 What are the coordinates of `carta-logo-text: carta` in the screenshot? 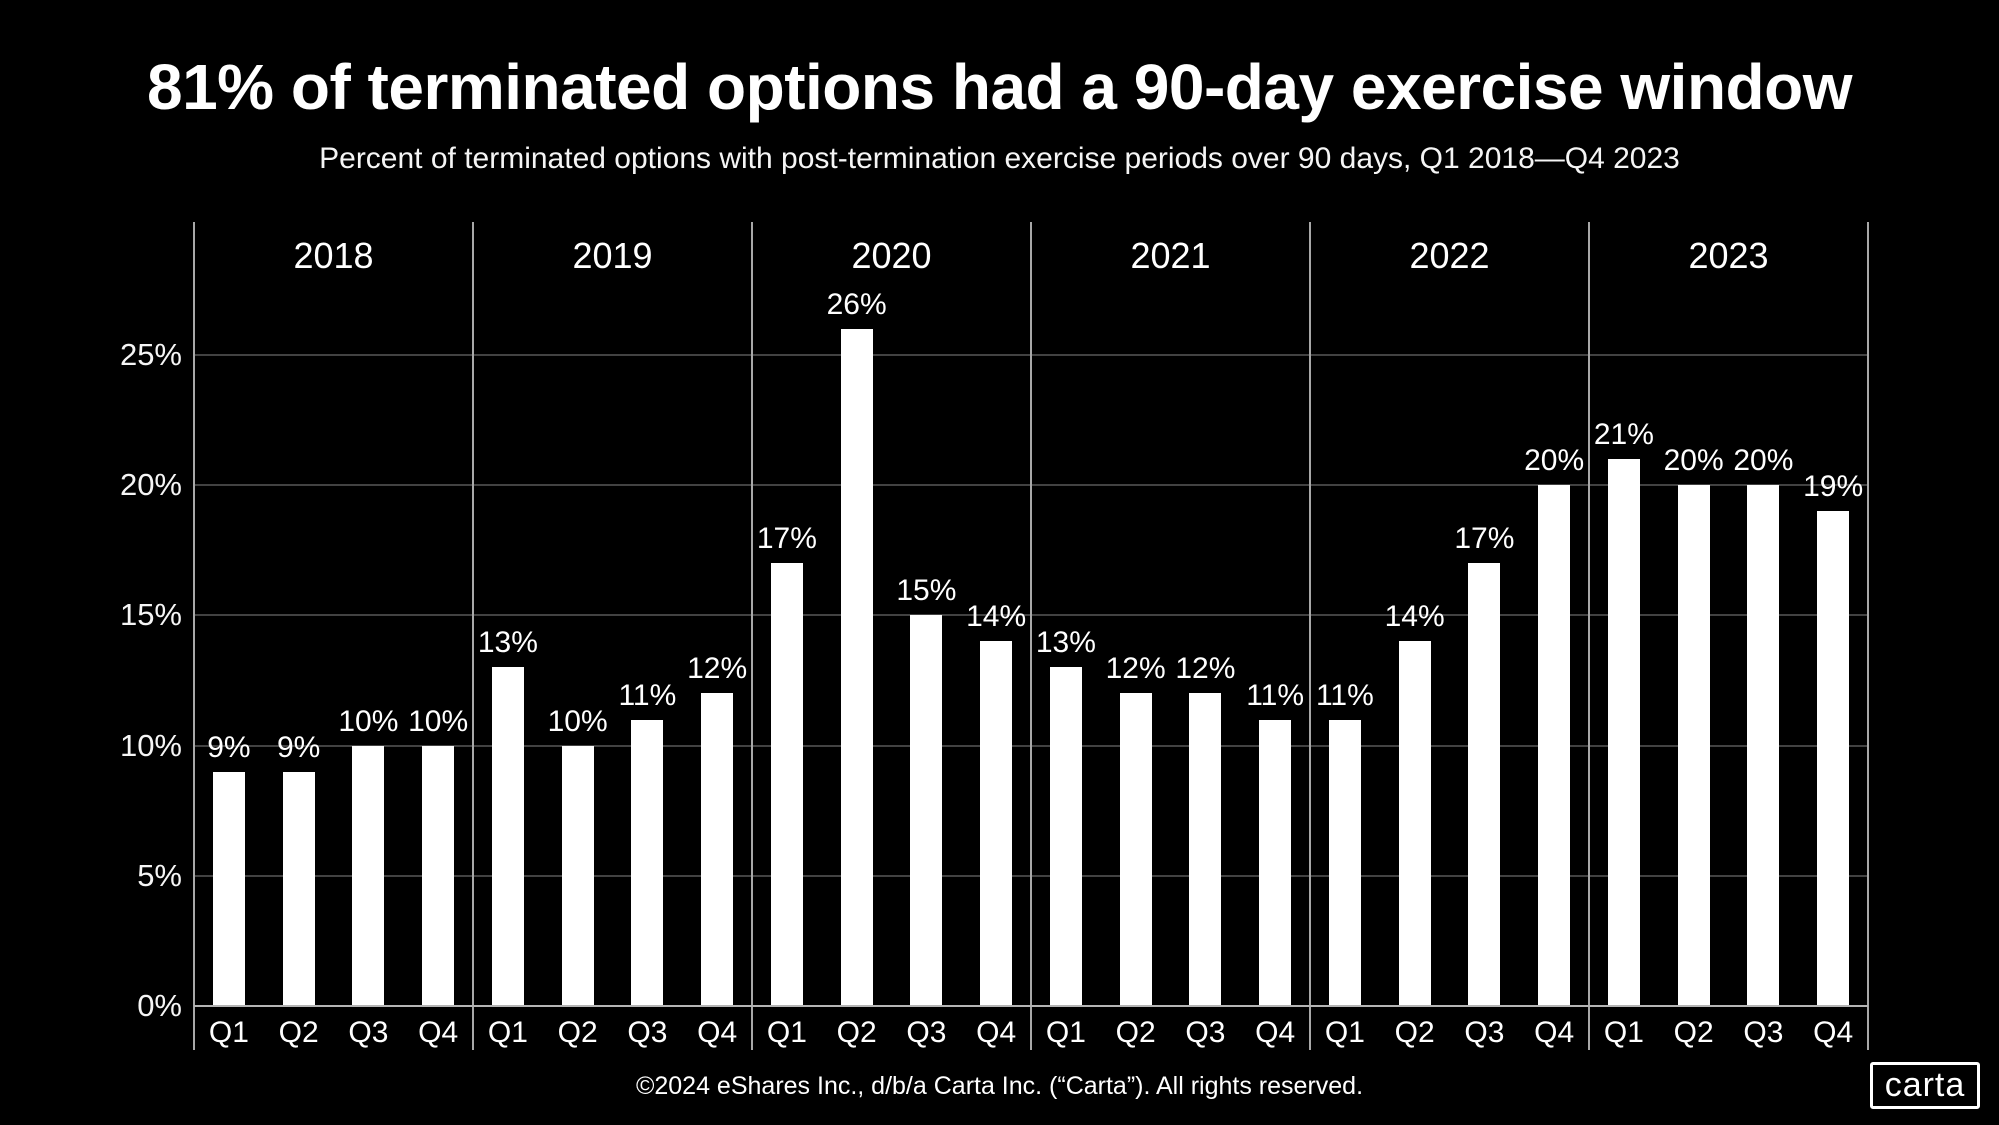 It's located at (1925, 1085).